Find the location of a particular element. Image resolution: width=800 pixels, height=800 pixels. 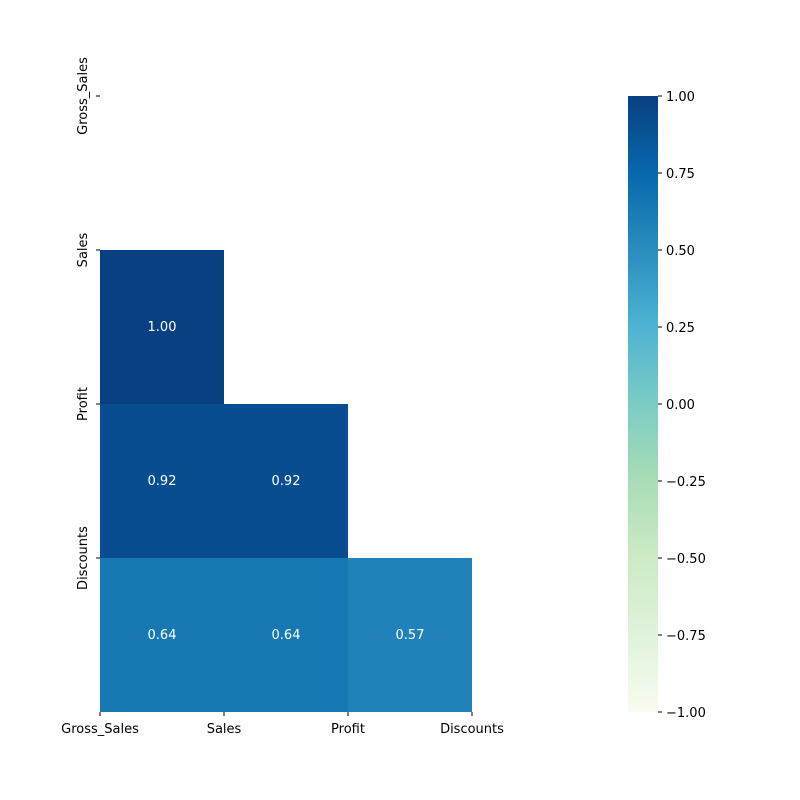

y-tick-label: Profit is located at coordinates (83, 404).